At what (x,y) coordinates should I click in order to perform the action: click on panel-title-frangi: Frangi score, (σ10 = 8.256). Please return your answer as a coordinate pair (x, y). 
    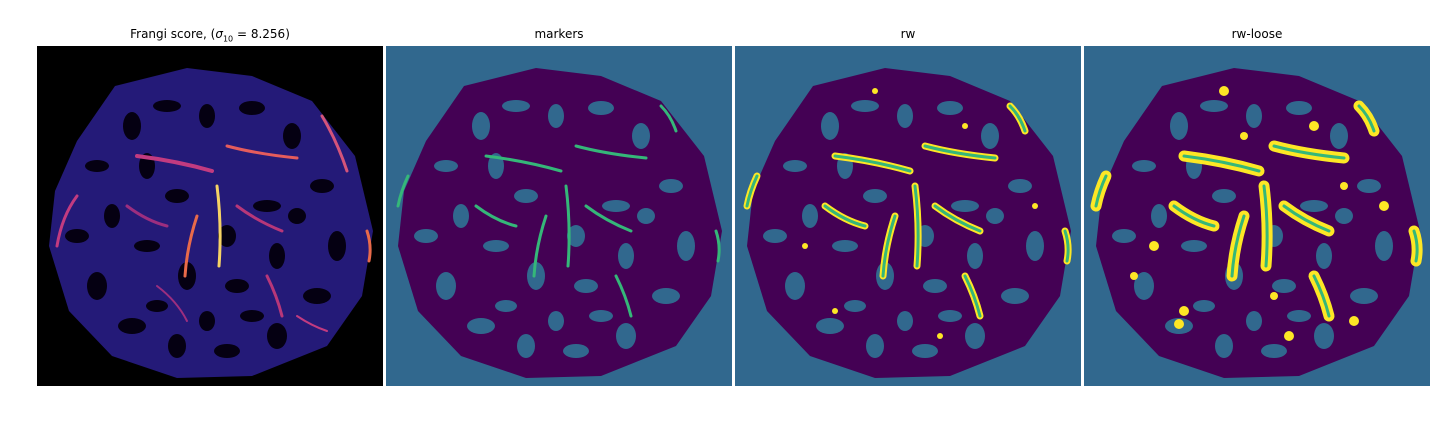
    Looking at the image, I should click on (210, 35).